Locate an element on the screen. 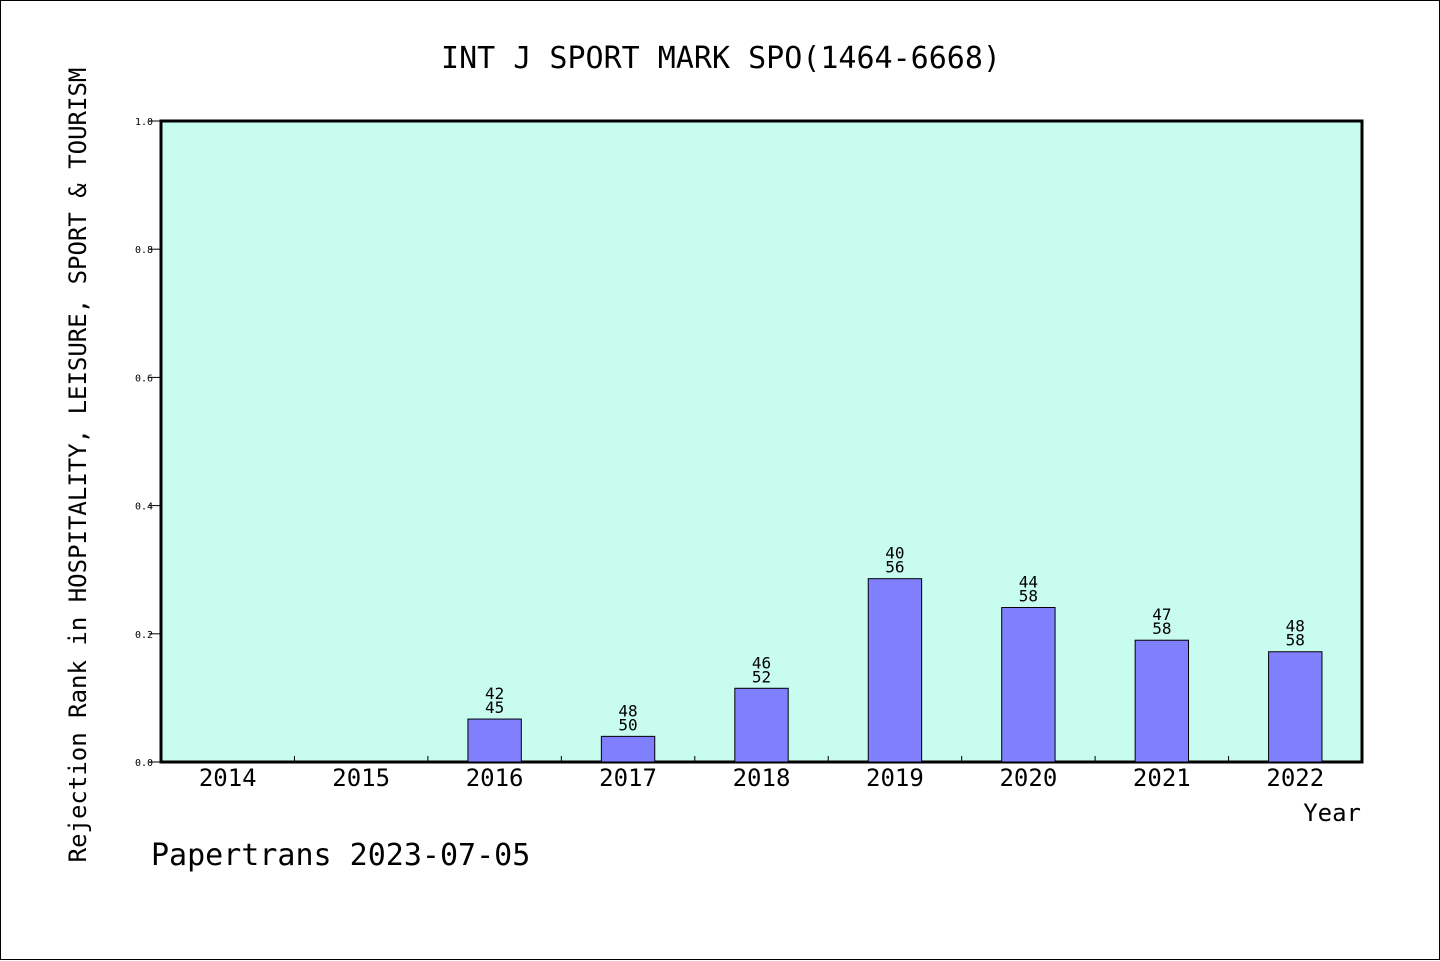 The height and width of the screenshot is (961, 1440). bars is located at coordinates (895, 670).